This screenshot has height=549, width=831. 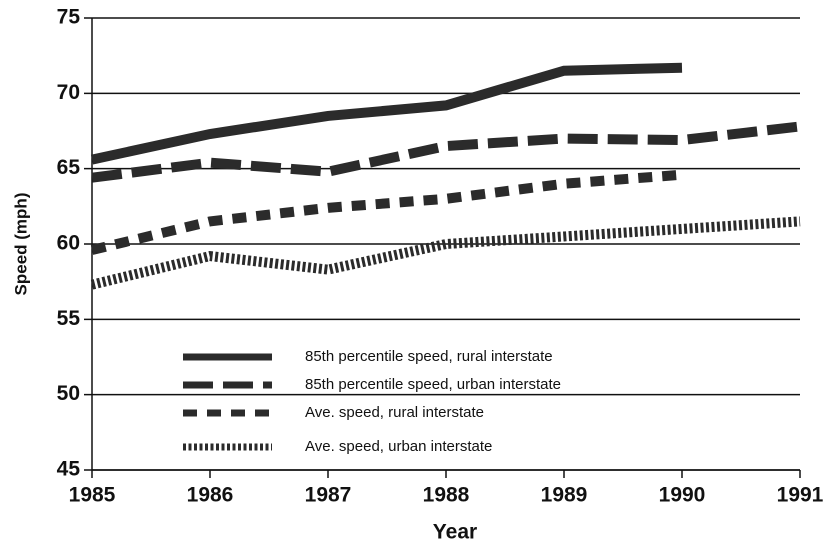 I want to click on y-tick-label: 60, so click(x=68, y=243).